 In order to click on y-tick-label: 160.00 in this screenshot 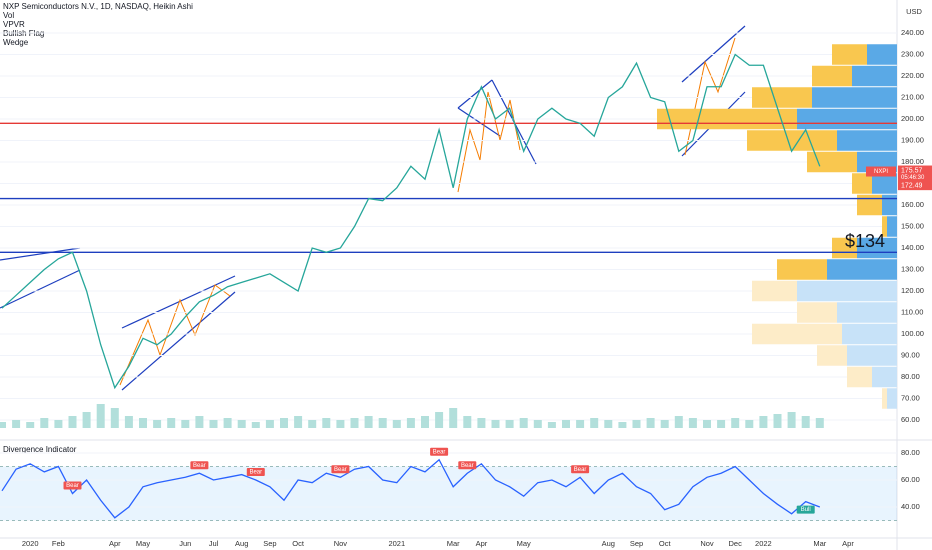, I will do `click(912, 204)`.